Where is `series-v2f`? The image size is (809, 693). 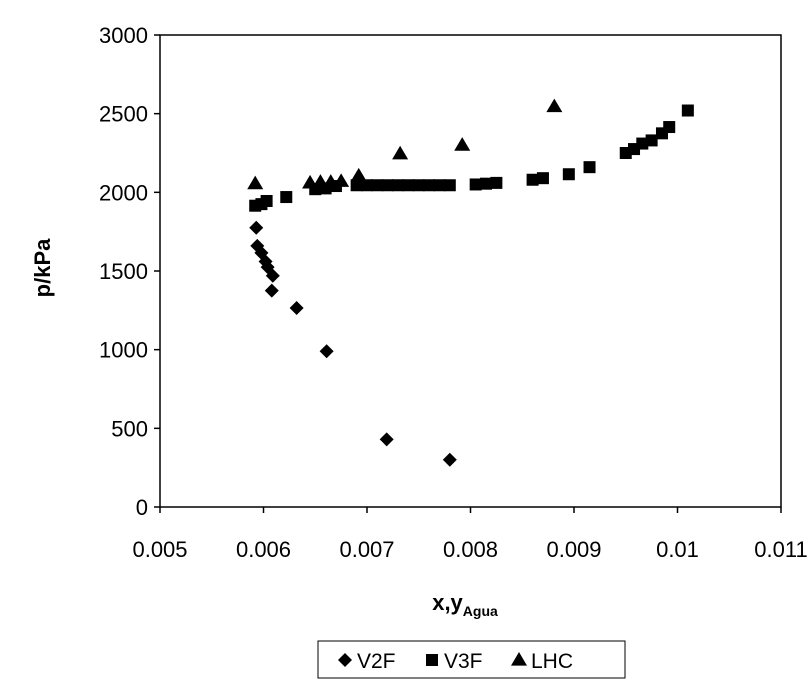 series-v2f is located at coordinates (353, 343).